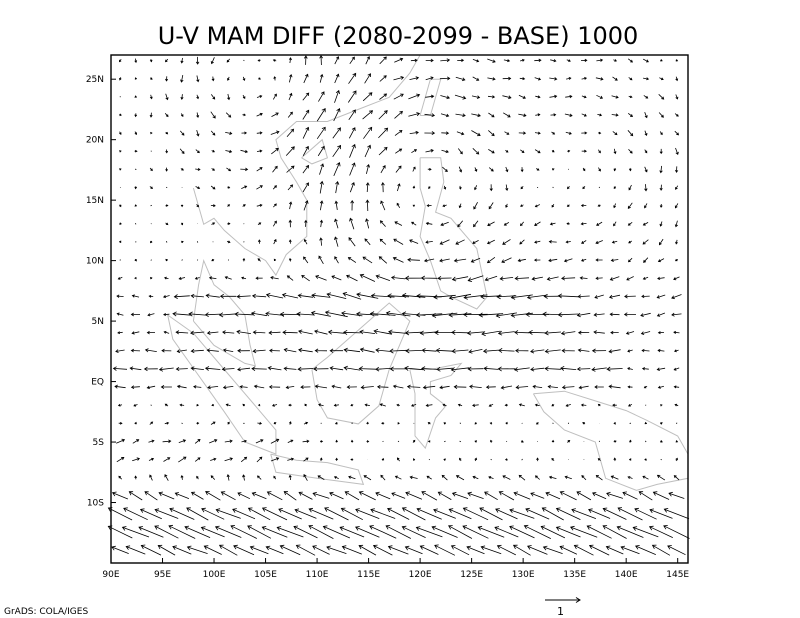  I want to click on y-tick-label: 5S, so click(99, 443).